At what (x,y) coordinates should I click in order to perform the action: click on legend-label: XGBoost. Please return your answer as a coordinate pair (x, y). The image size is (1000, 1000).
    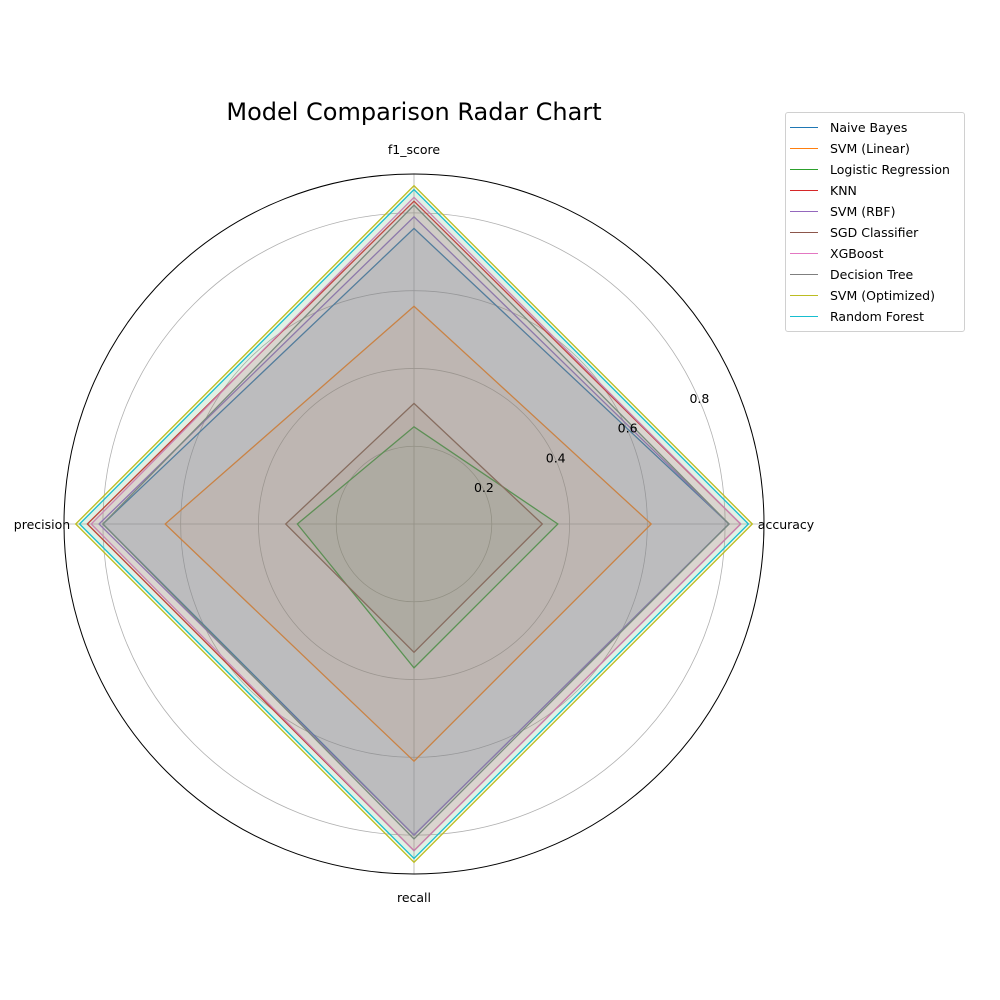
    Looking at the image, I should click on (857, 253).